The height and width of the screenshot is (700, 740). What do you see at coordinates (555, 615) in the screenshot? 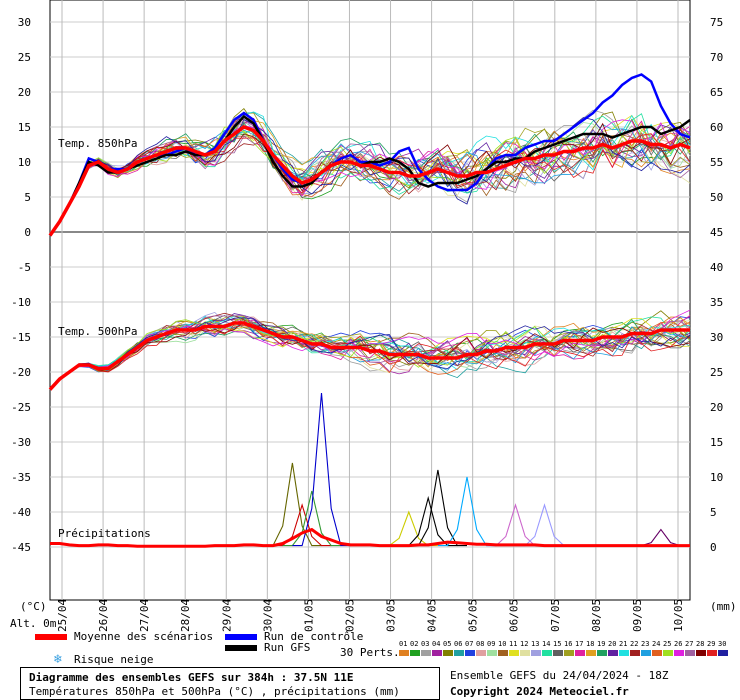
I see `x-date-label: 07/05` at bounding box center [555, 615].